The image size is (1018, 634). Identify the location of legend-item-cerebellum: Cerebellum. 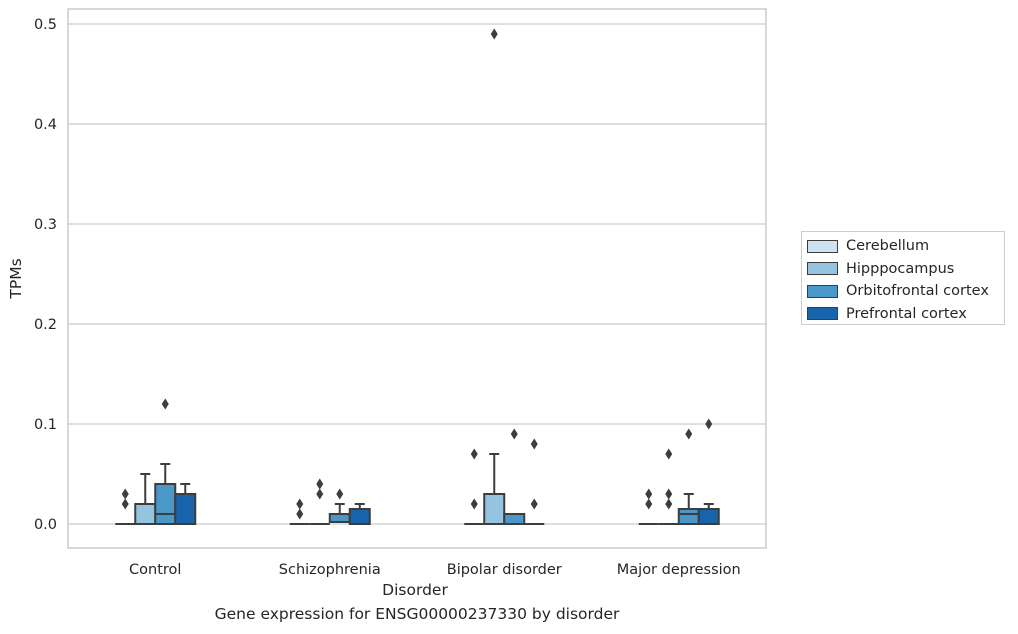
(905, 246).